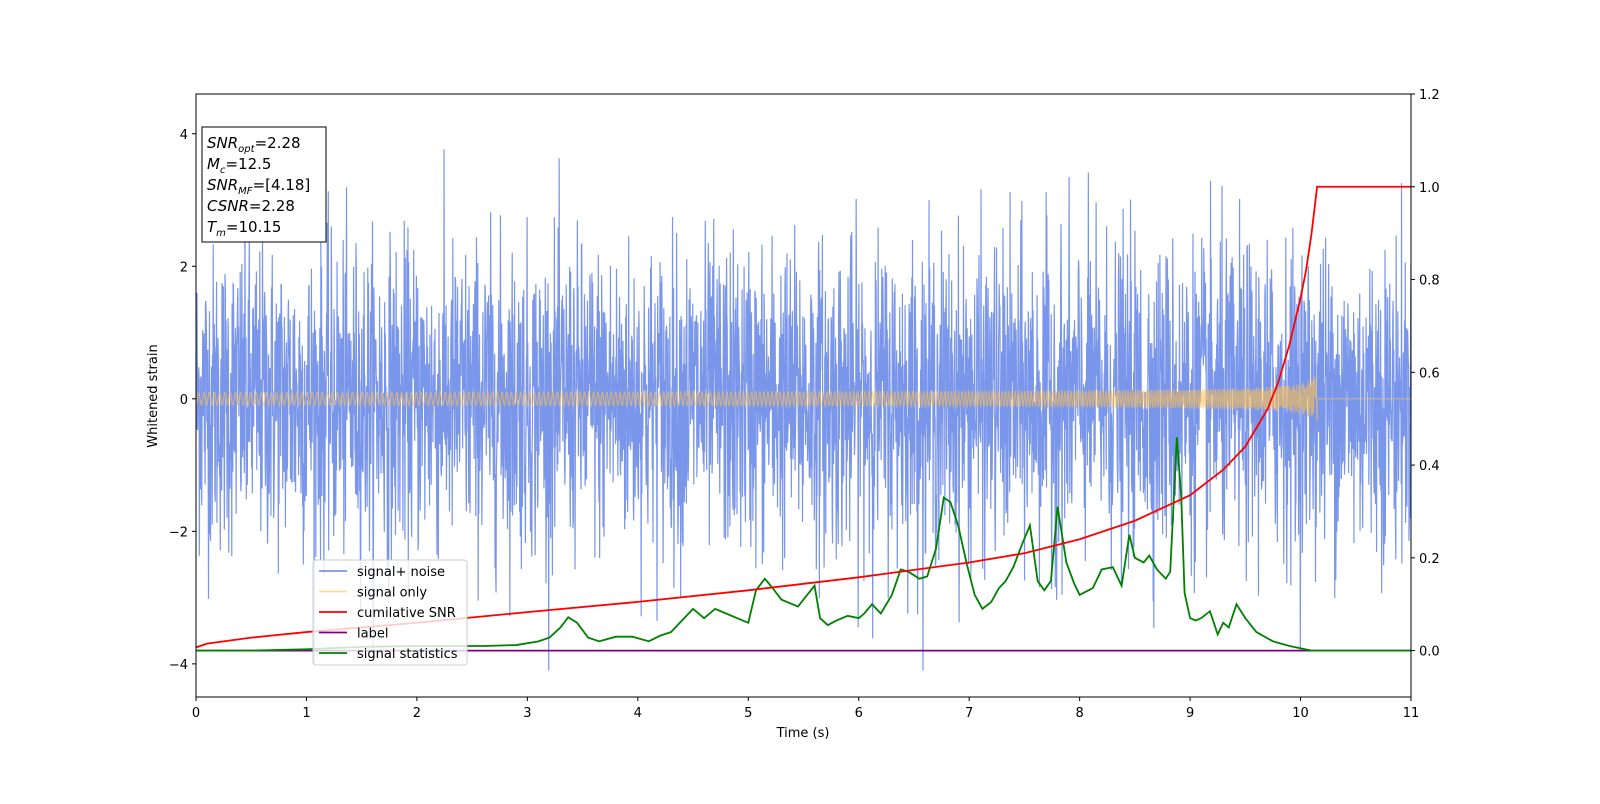 This screenshot has width=1600, height=804. I want to click on y-tick-label: −2, so click(178, 532).